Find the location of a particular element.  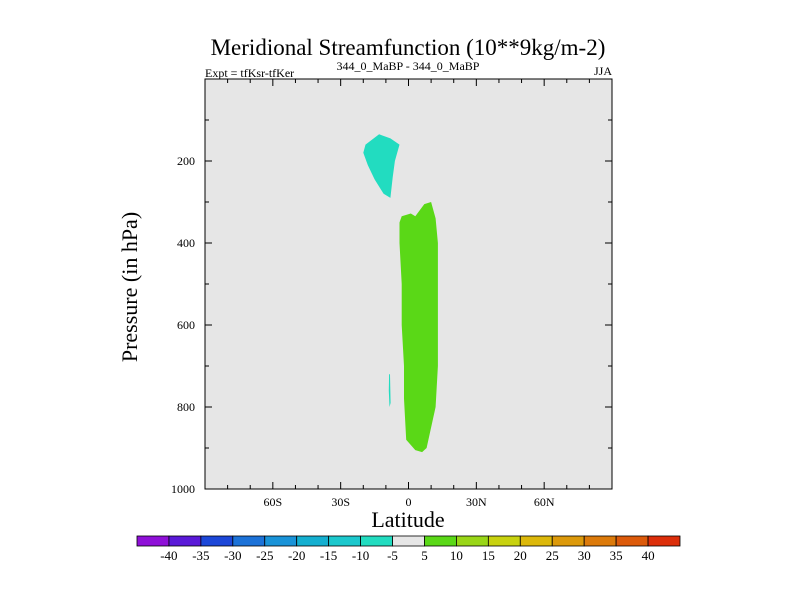

x-tick-label: 0 is located at coordinates (409, 502).